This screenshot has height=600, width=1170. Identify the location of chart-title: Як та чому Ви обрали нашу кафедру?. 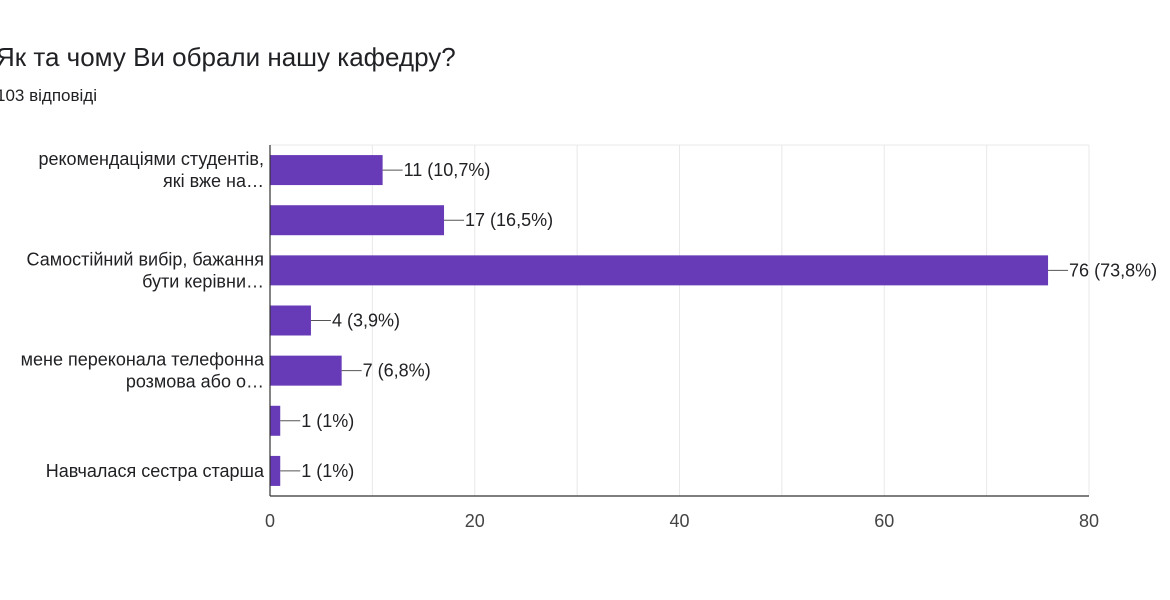
(228, 57).